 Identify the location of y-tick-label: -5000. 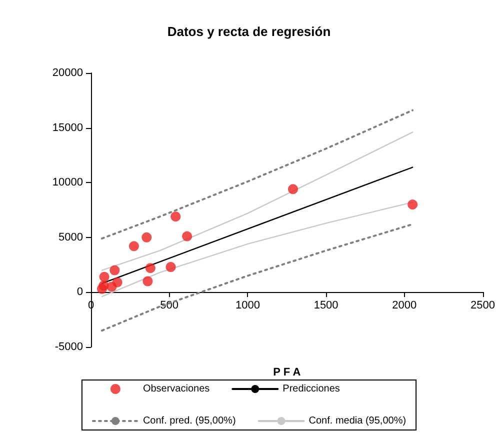
(68, 347).